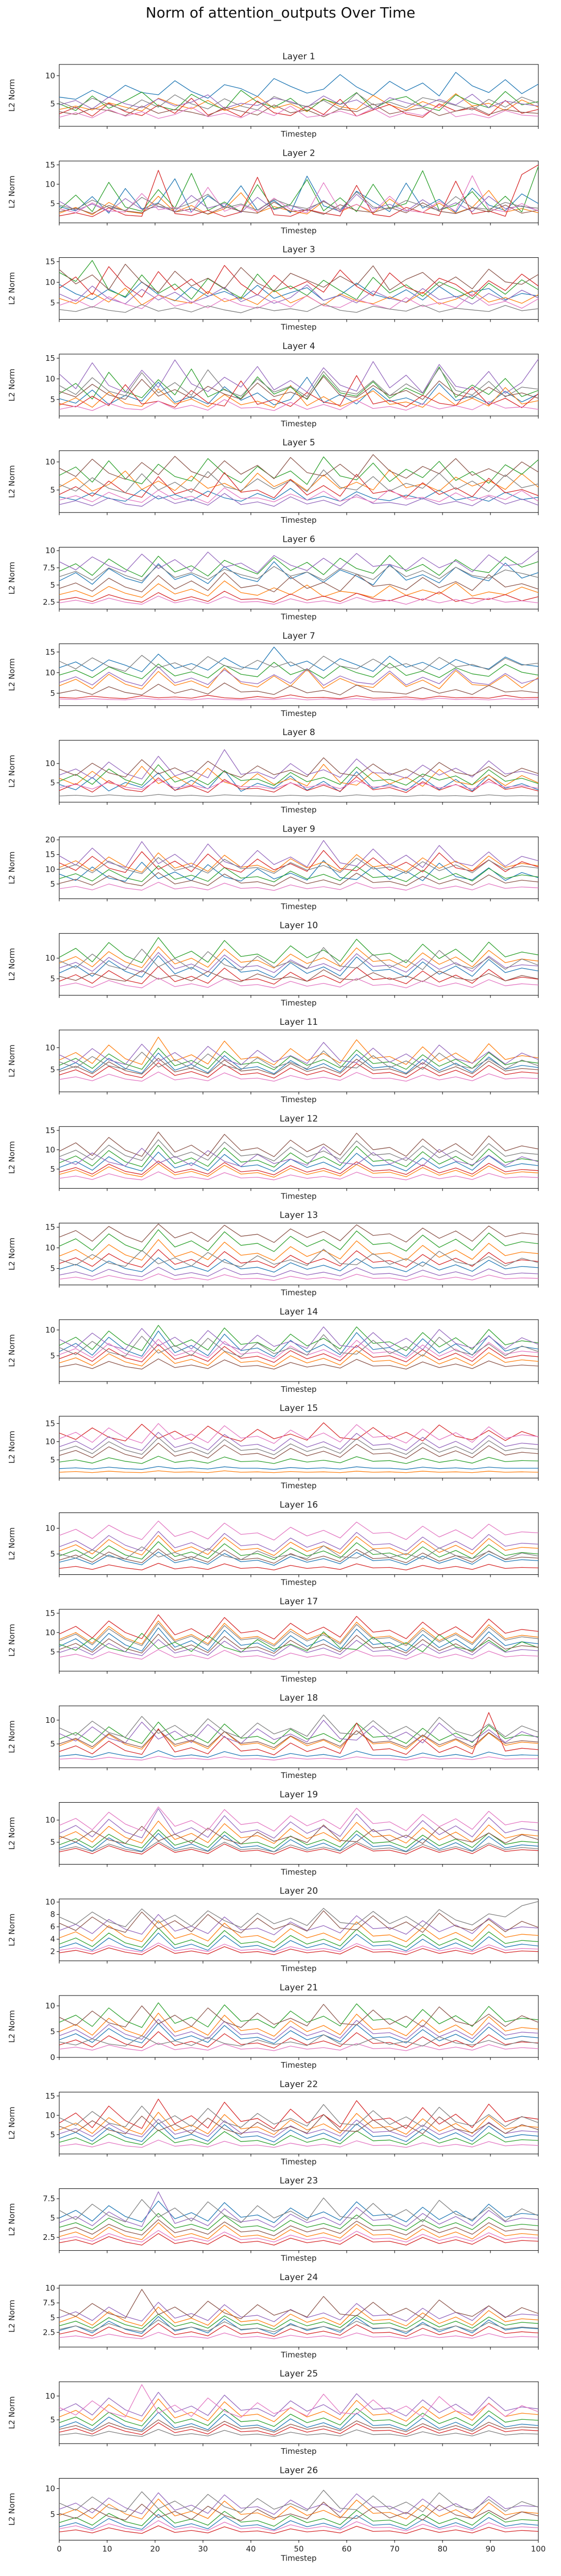  Describe the element at coordinates (52, 1914) in the screenshot. I see `y-tick-label: 8` at that location.